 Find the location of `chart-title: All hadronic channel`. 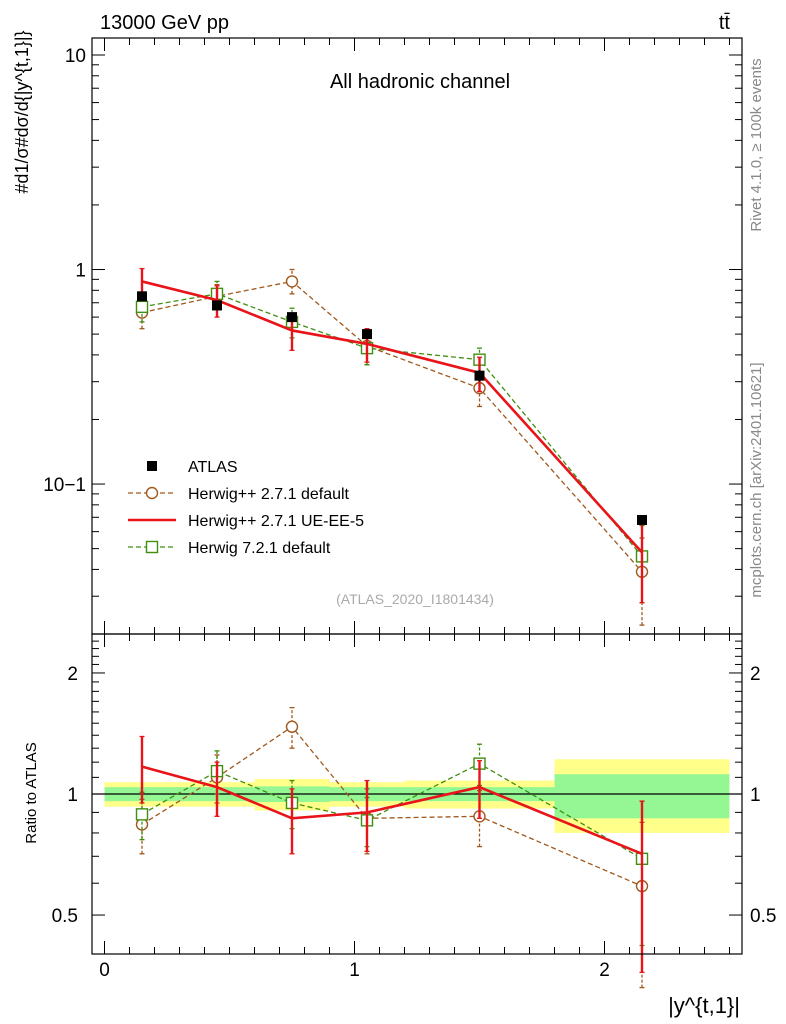

chart-title: All hadronic channel is located at coordinates (420, 82).